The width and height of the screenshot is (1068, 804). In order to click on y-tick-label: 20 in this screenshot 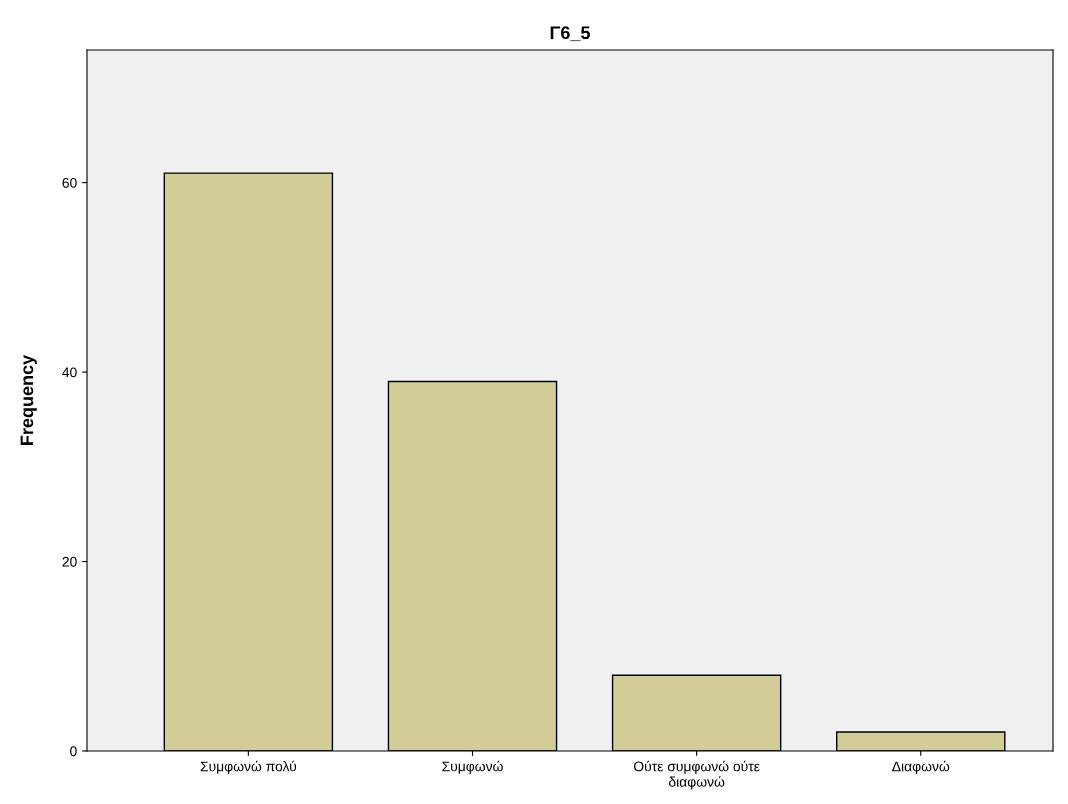, I will do `click(69, 561)`.